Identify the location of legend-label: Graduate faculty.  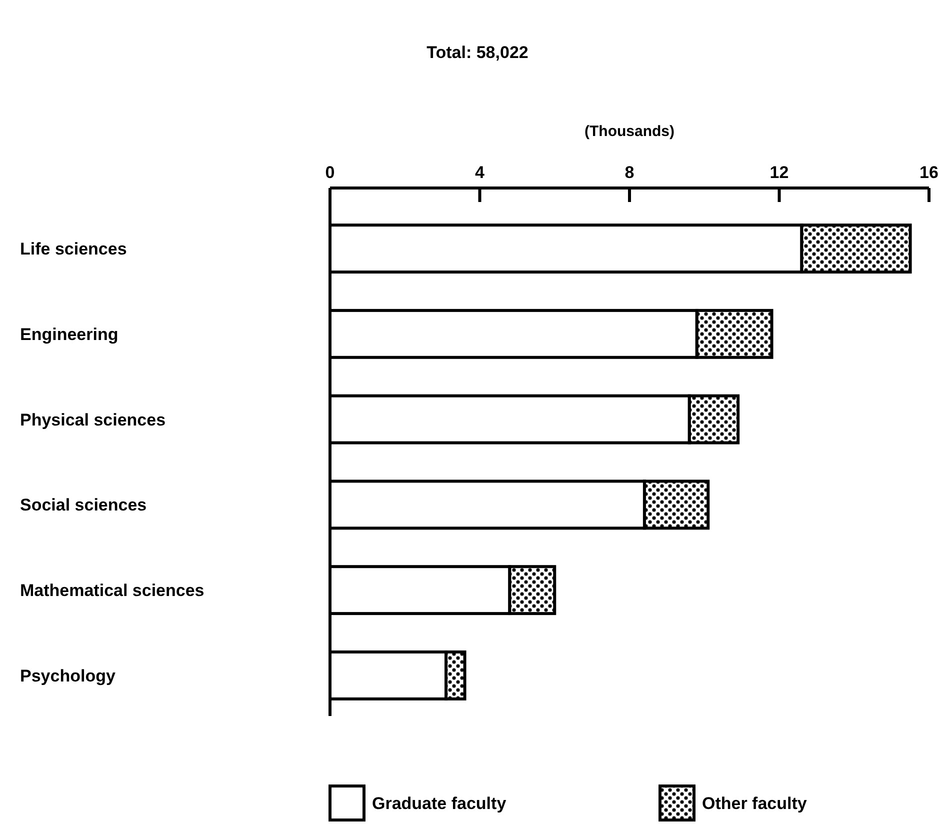
(439, 803).